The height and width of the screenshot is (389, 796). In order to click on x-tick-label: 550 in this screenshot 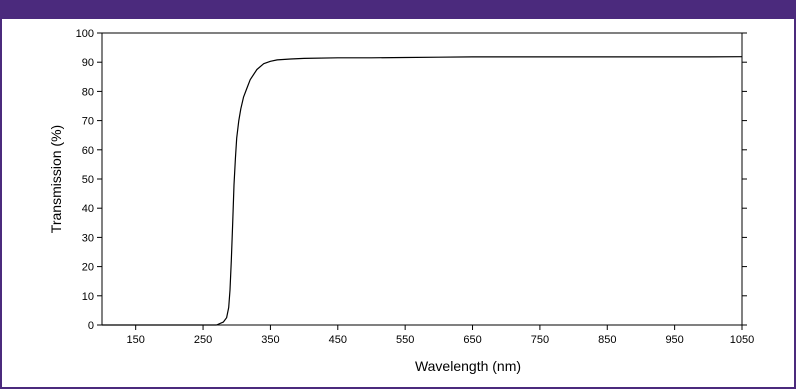, I will do `click(405, 340)`.